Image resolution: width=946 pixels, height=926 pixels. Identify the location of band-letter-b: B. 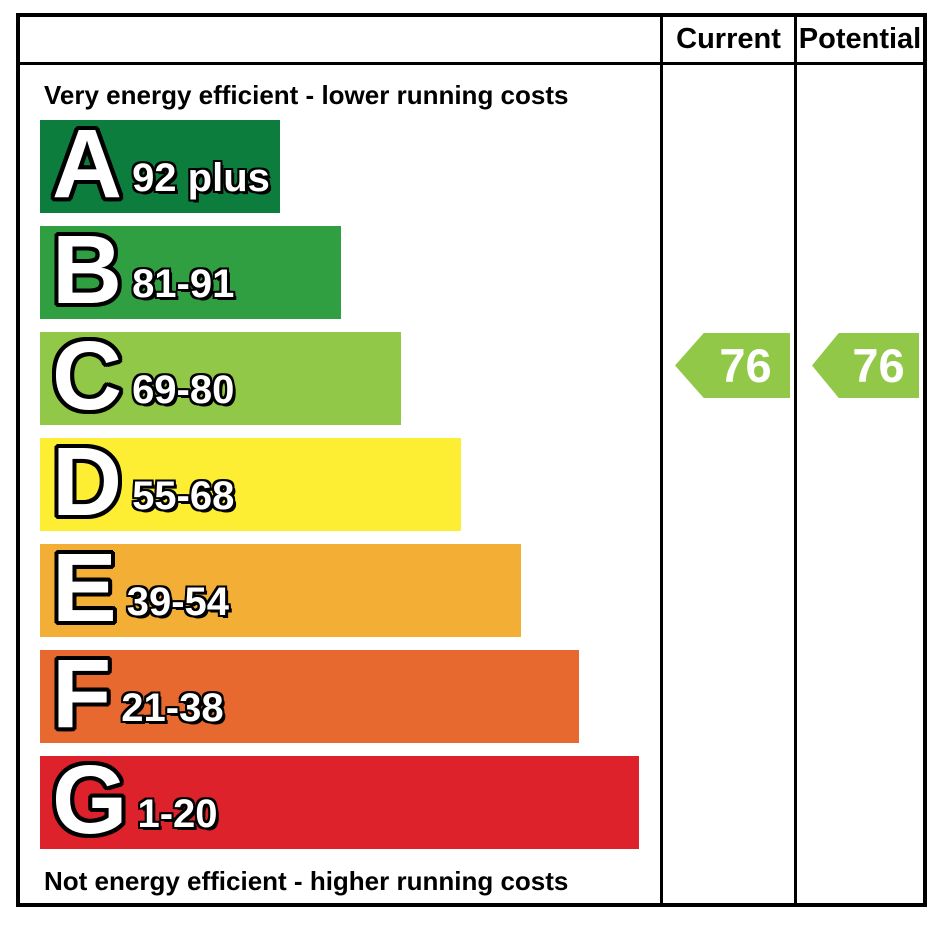
(87, 269).